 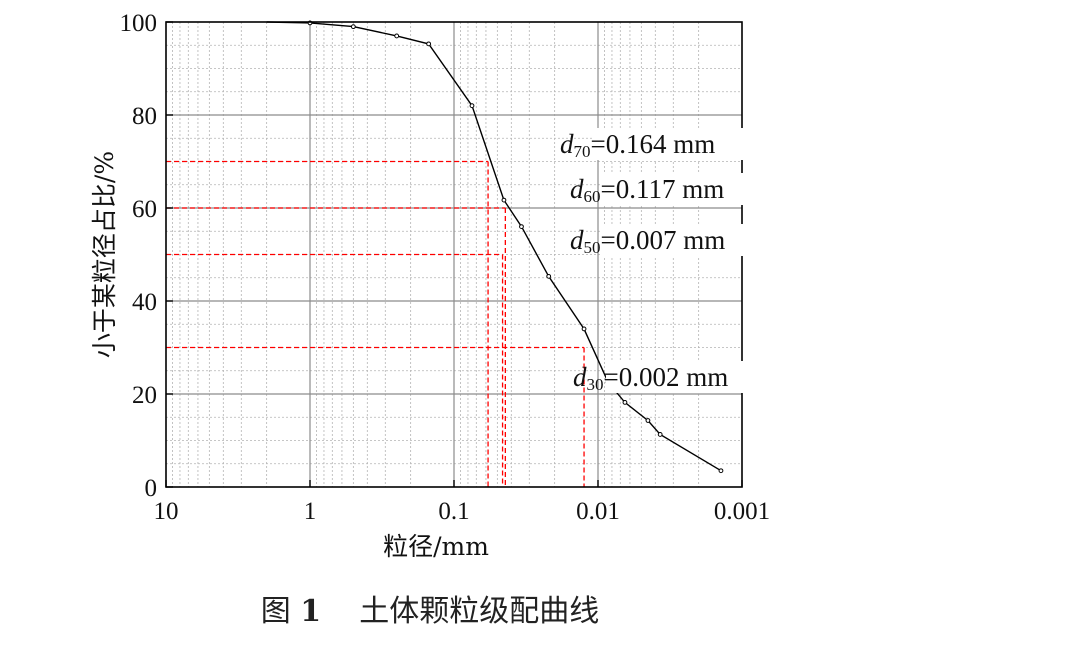 What do you see at coordinates (663, 240) in the screenshot?
I see `annotation-value: =0.007 mm` at bounding box center [663, 240].